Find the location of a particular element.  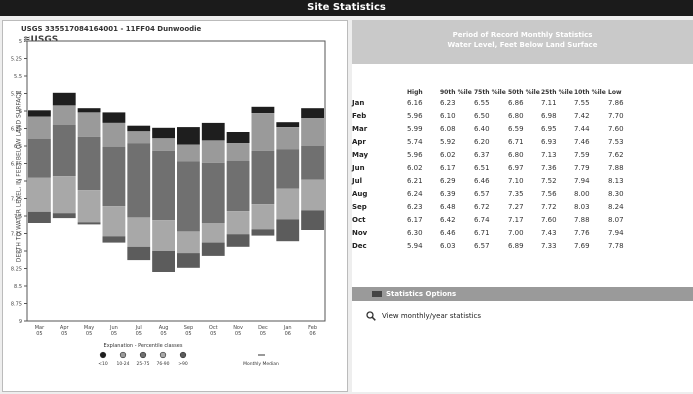

y-tick-label: 6.5 is located at coordinates (18, 147).